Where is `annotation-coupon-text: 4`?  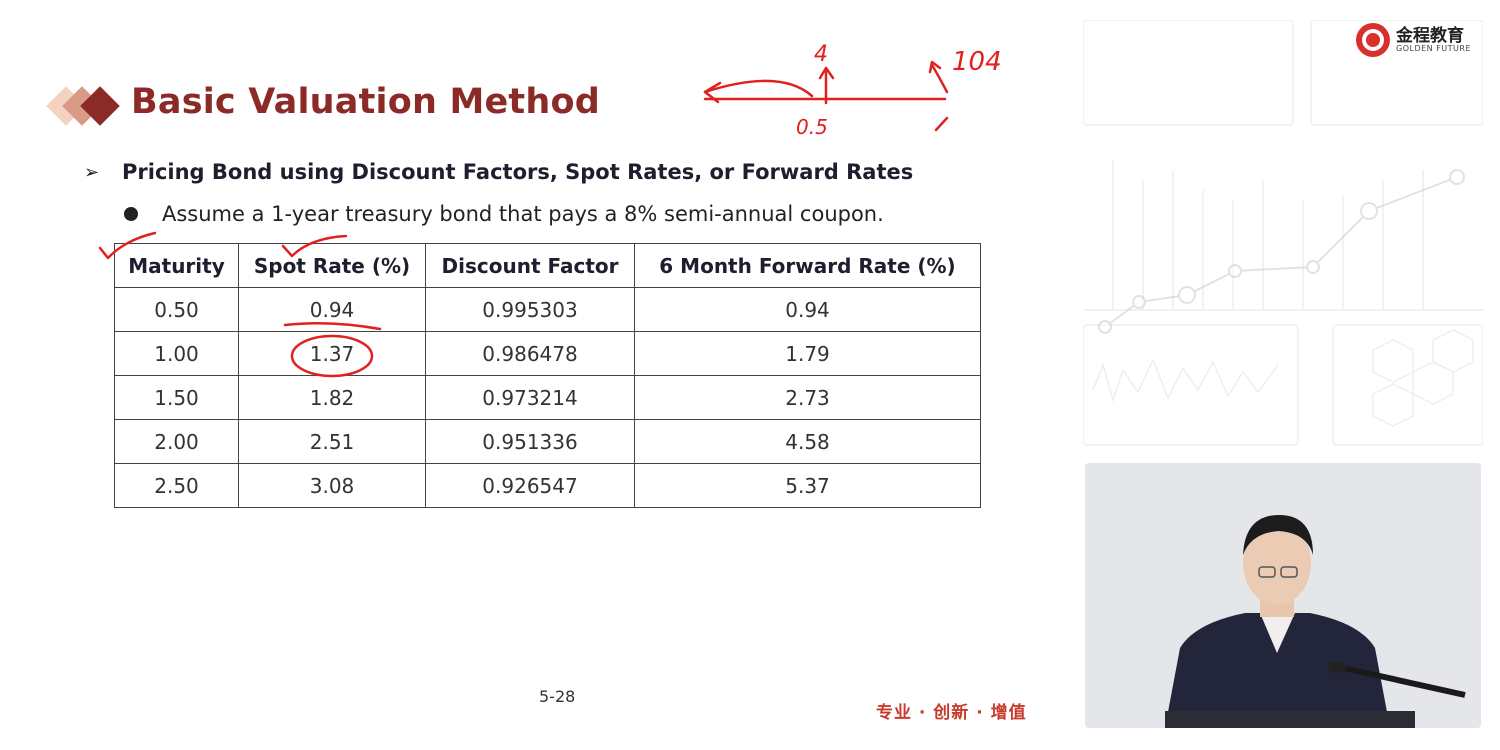 annotation-coupon-text: 4 is located at coordinates (821, 54).